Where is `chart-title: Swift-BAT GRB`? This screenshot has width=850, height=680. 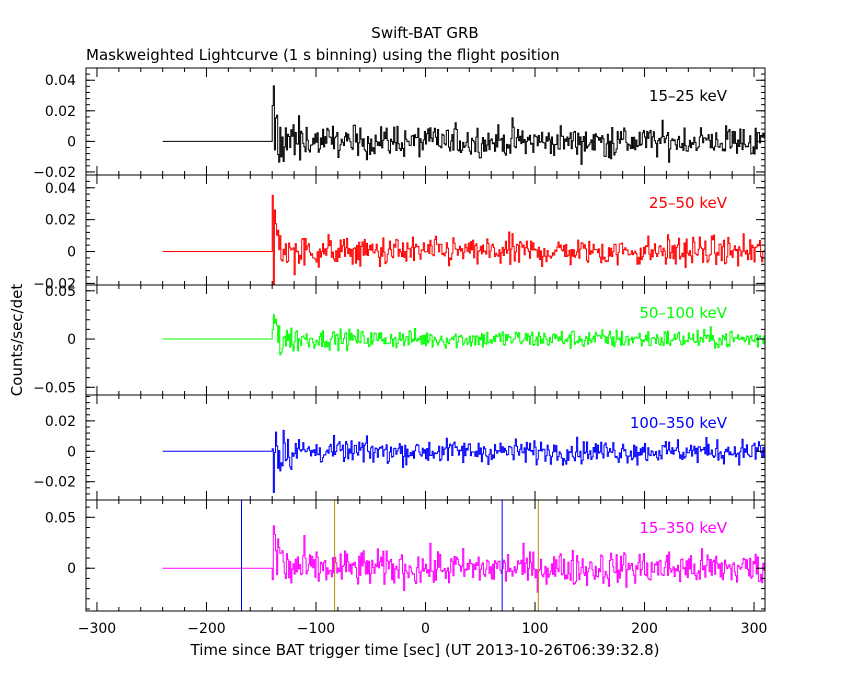 chart-title: Swift-BAT GRB is located at coordinates (424, 33).